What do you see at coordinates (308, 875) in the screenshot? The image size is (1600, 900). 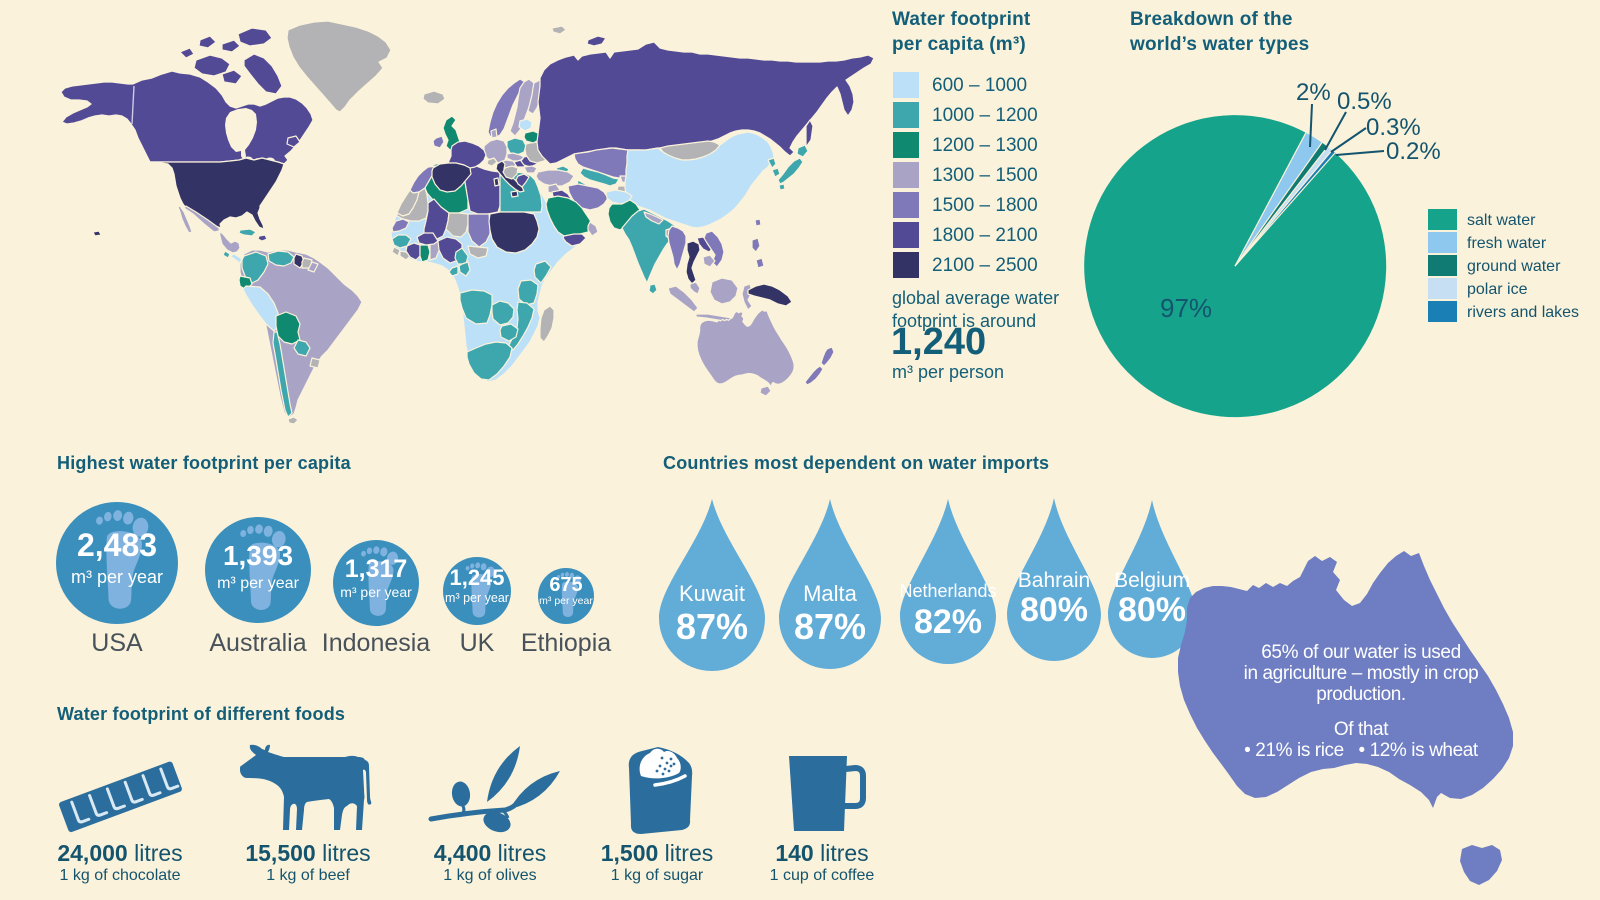 I see `svg-text: 1 kg of beef` at bounding box center [308, 875].